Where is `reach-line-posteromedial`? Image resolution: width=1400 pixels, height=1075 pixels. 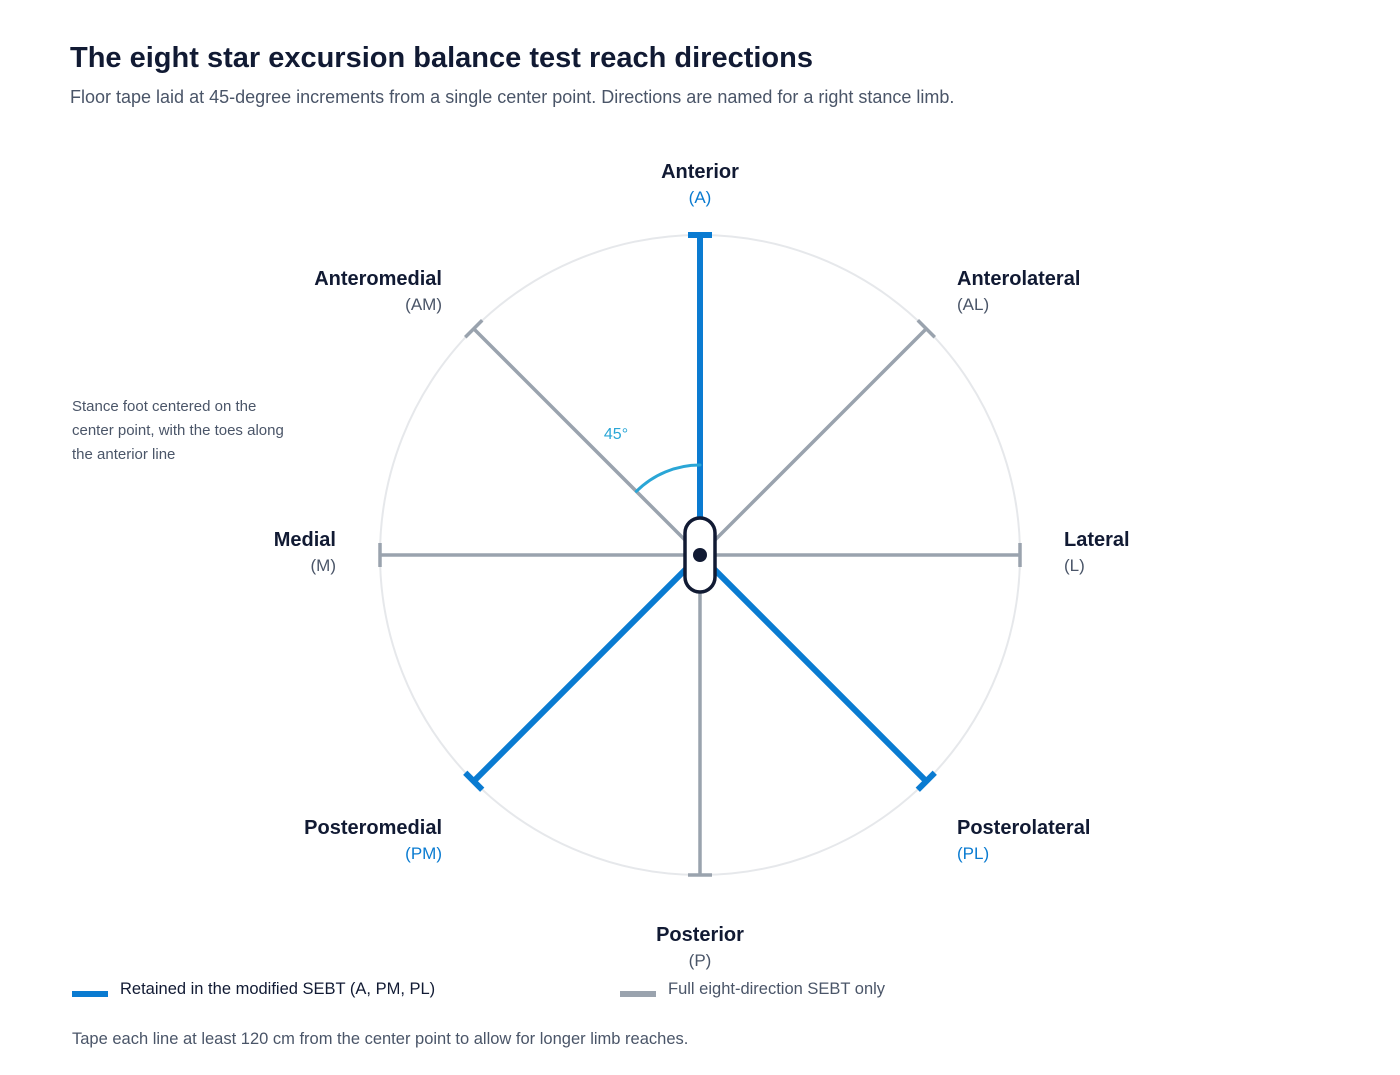 reach-line-posteromedial is located at coordinates (583, 672).